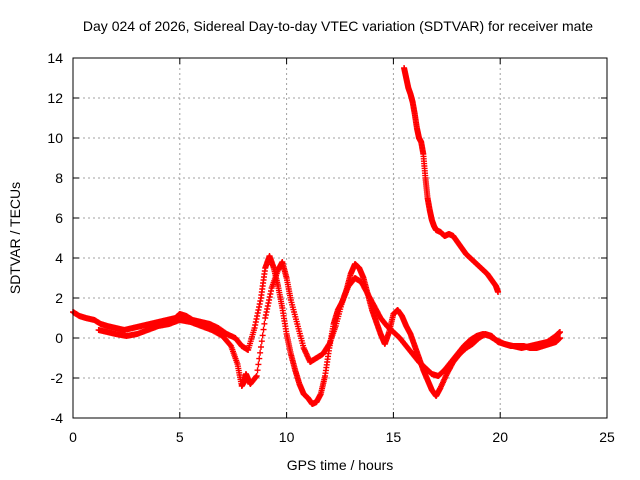 This screenshot has height=480, width=640. I want to click on x-tick-label: 5, so click(180, 437).